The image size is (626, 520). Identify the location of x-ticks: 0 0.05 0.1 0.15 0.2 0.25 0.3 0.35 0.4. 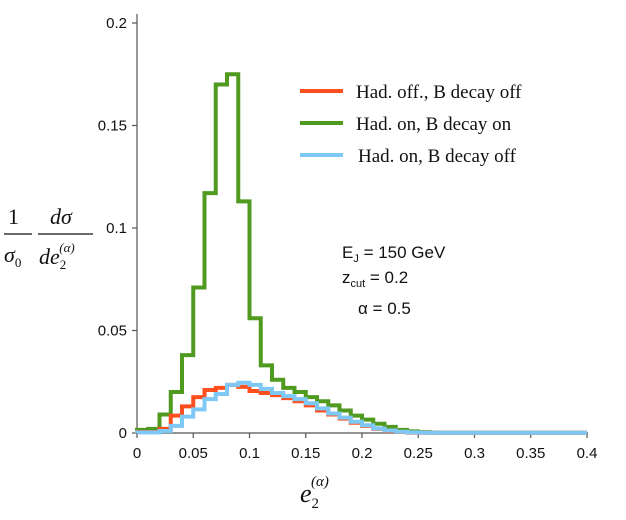
(365, 447).